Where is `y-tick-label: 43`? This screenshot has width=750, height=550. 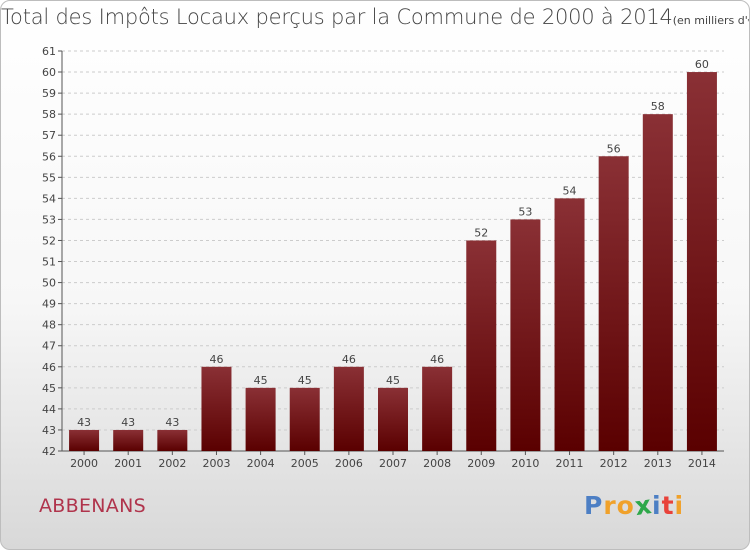
y-tick-label: 43 is located at coordinates (49, 430).